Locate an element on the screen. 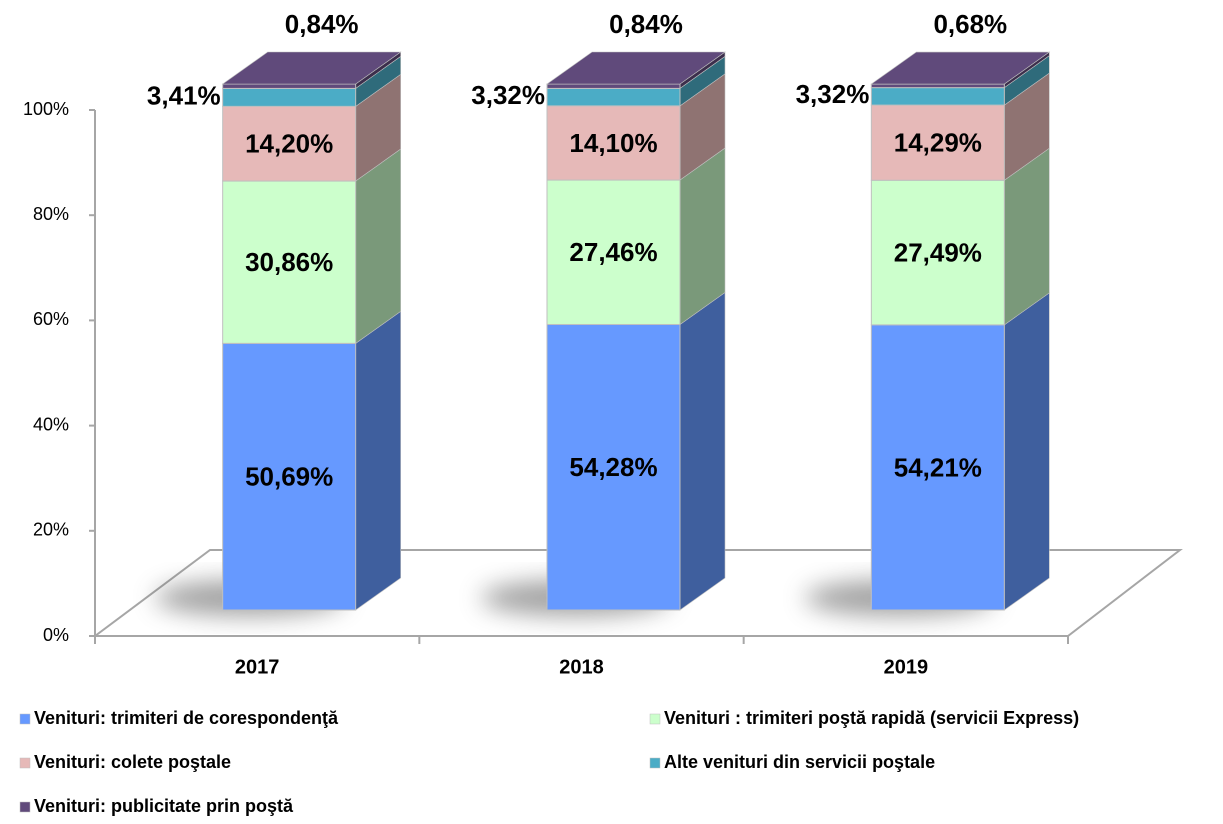 The image size is (1223, 824). data-label: 14,10% is located at coordinates (613, 143).